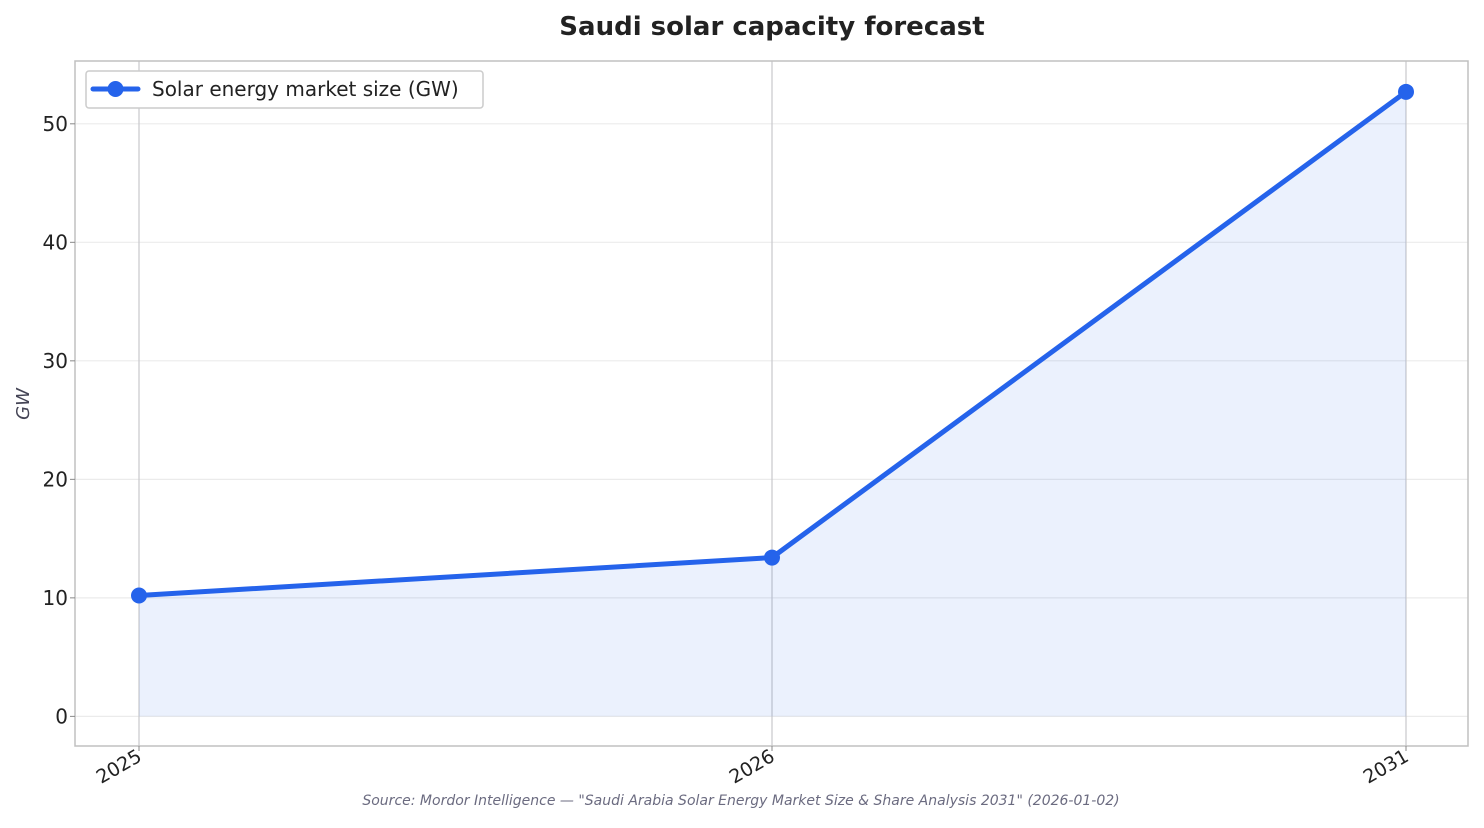 The height and width of the screenshot is (828, 1484). I want to click on y-axis-ticks: 0 10 20 30 40 50, so click(59, 420).